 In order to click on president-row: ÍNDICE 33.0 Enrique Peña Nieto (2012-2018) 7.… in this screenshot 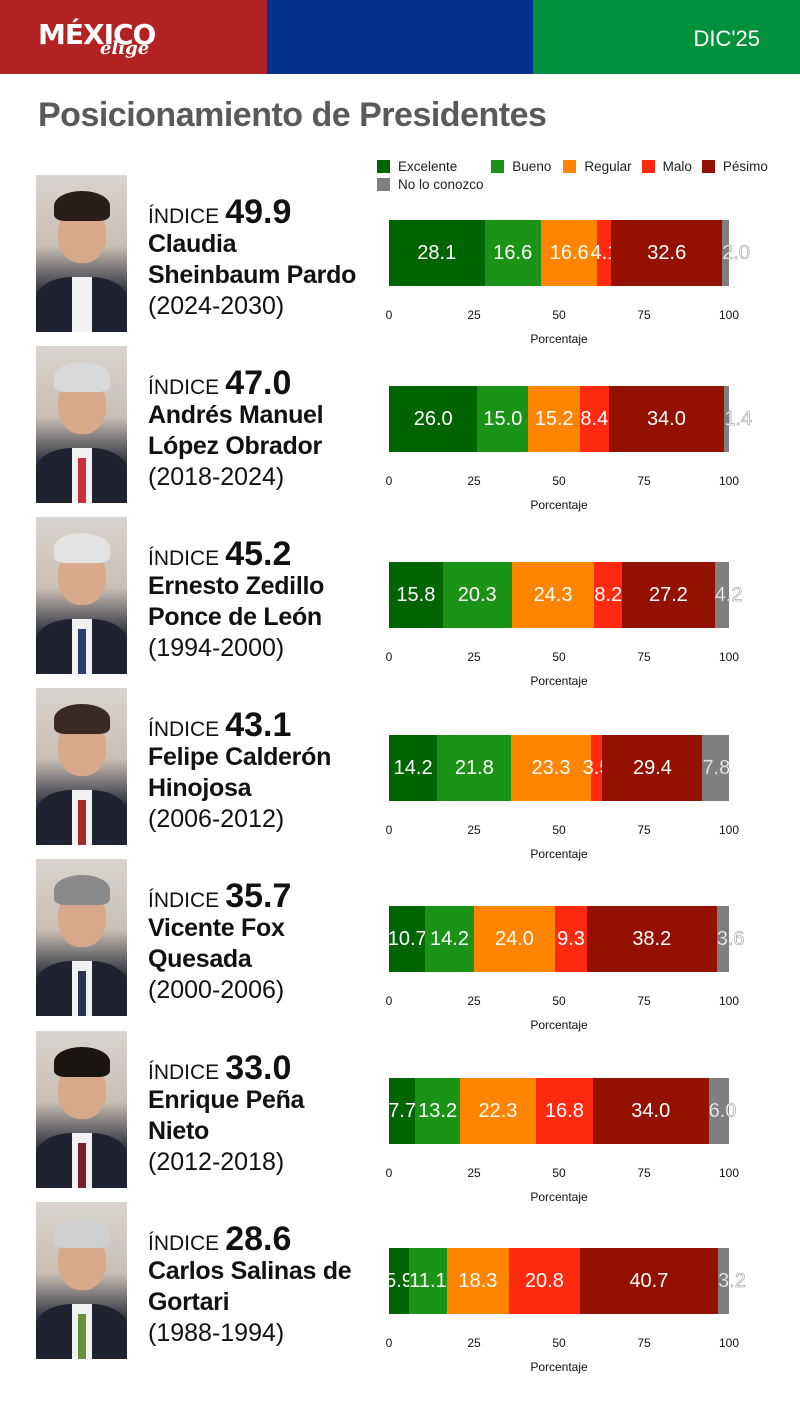, I will do `click(400, 1117)`.